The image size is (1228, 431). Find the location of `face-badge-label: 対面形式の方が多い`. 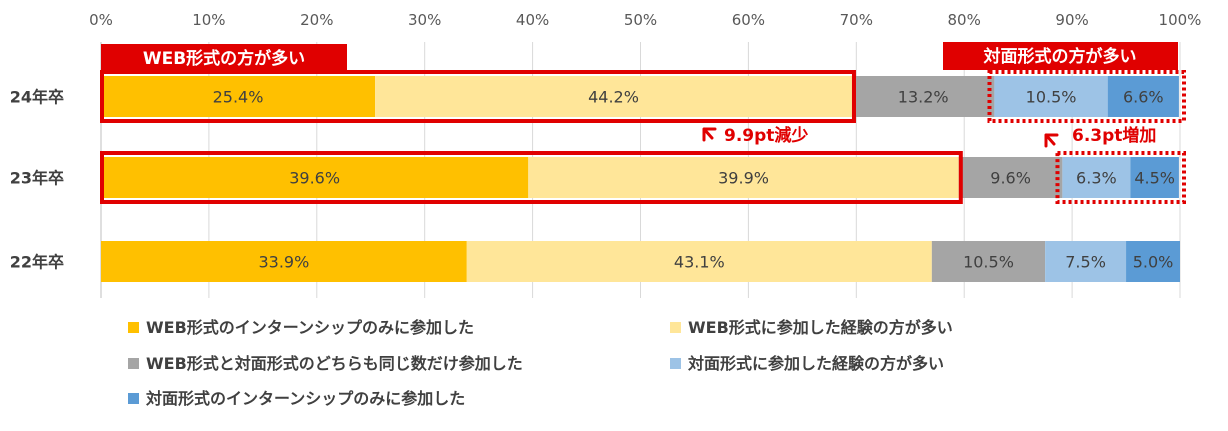

face-badge-label: 対面形式の方が多い is located at coordinates (1060, 56).